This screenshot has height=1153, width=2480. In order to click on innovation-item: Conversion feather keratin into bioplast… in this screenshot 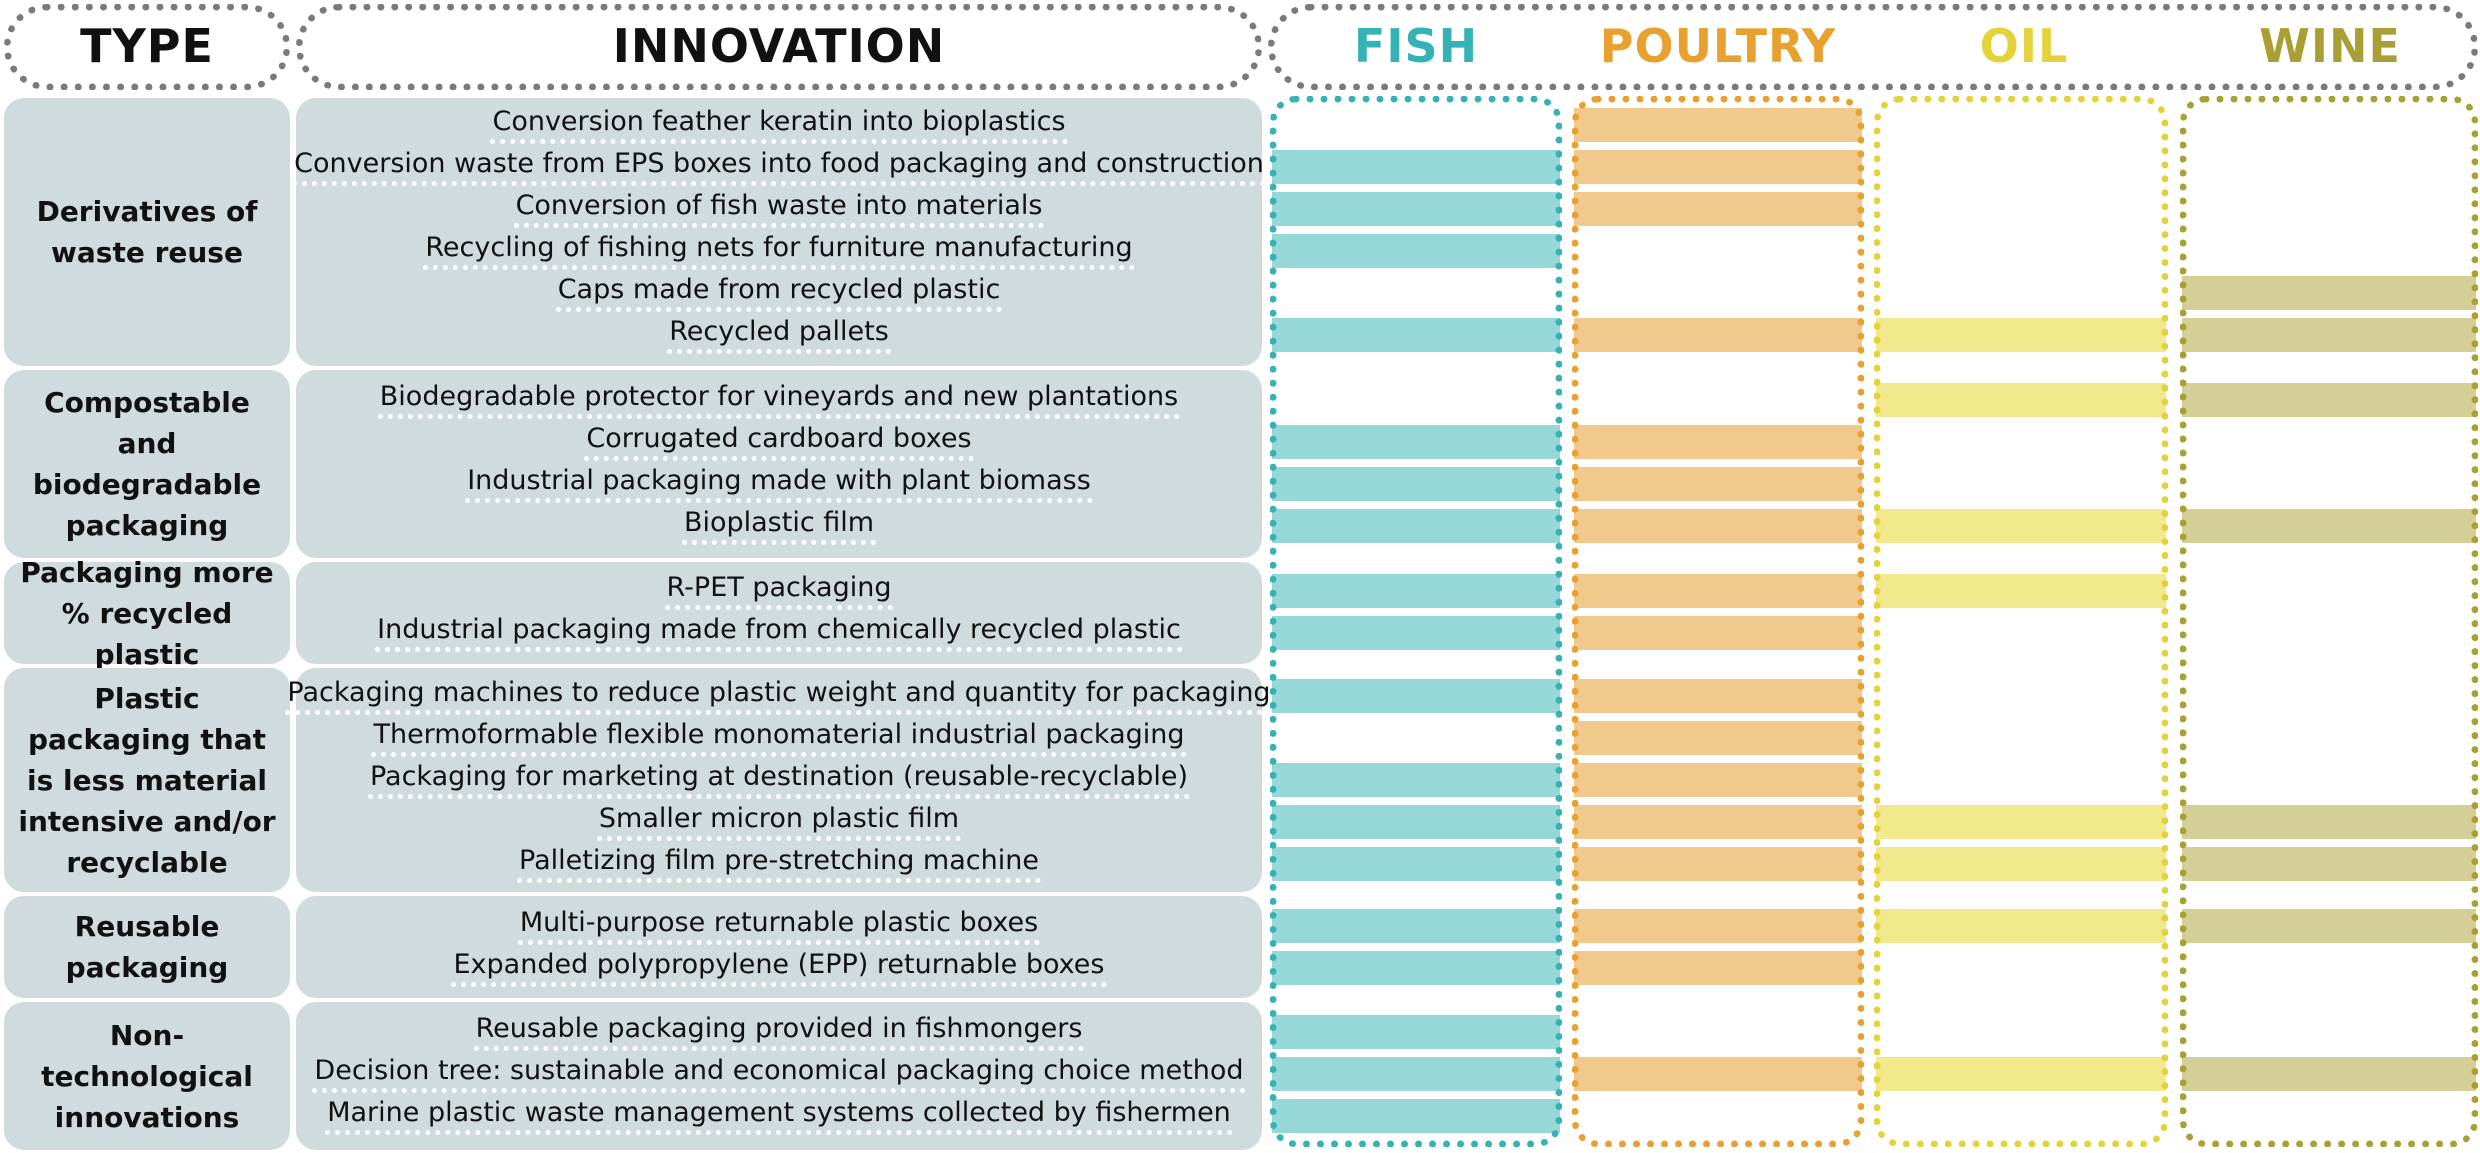, I will do `click(779, 125)`.